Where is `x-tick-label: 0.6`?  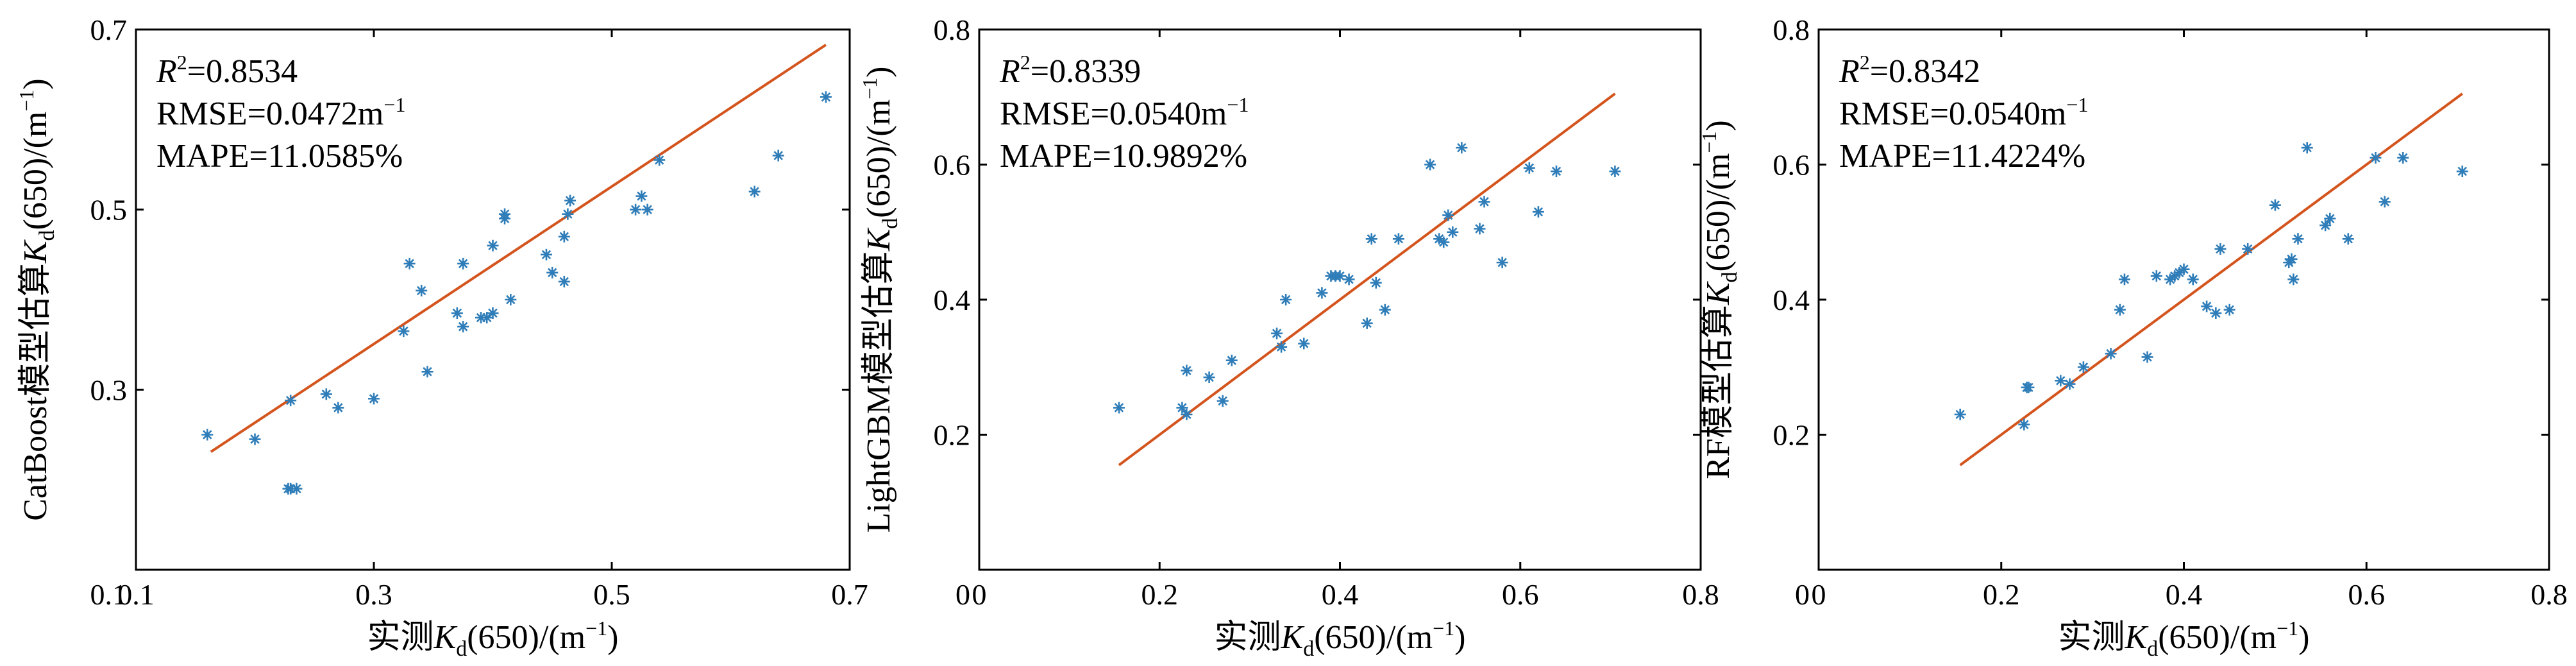 x-tick-label: 0.6 is located at coordinates (2367, 594).